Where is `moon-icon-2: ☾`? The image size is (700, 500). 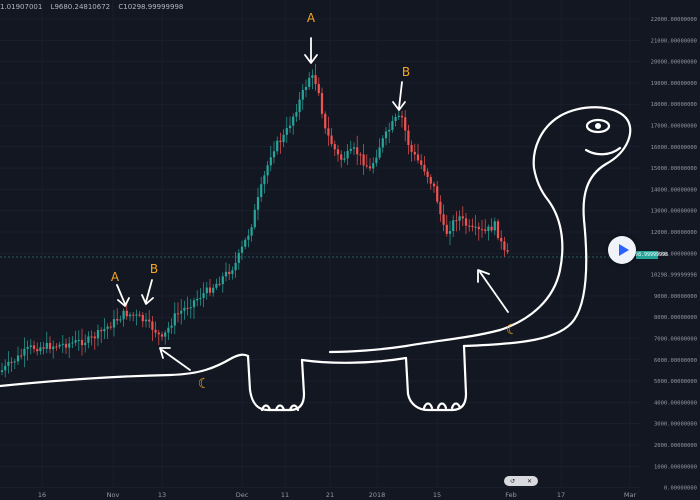
moon-icon-2: ☾ is located at coordinates (512, 330).